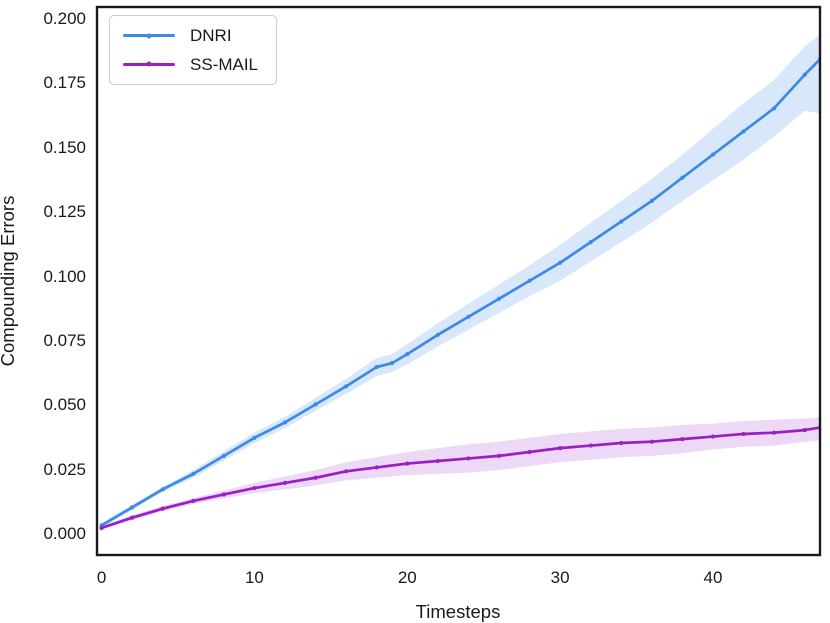 The width and height of the screenshot is (830, 623). I want to click on x-tick-label: 40, so click(713, 577).